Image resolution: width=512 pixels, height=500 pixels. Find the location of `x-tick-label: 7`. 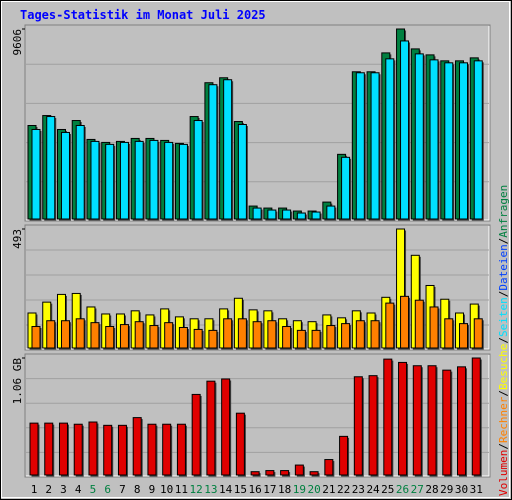

x-tick-label: 7 is located at coordinates (122, 489).